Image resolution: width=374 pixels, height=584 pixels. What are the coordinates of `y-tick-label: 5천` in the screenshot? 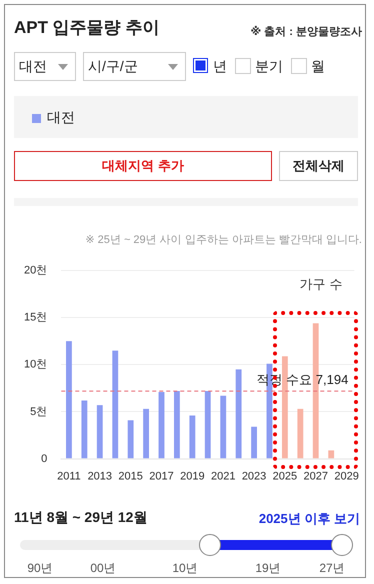 It's located at (39, 412).